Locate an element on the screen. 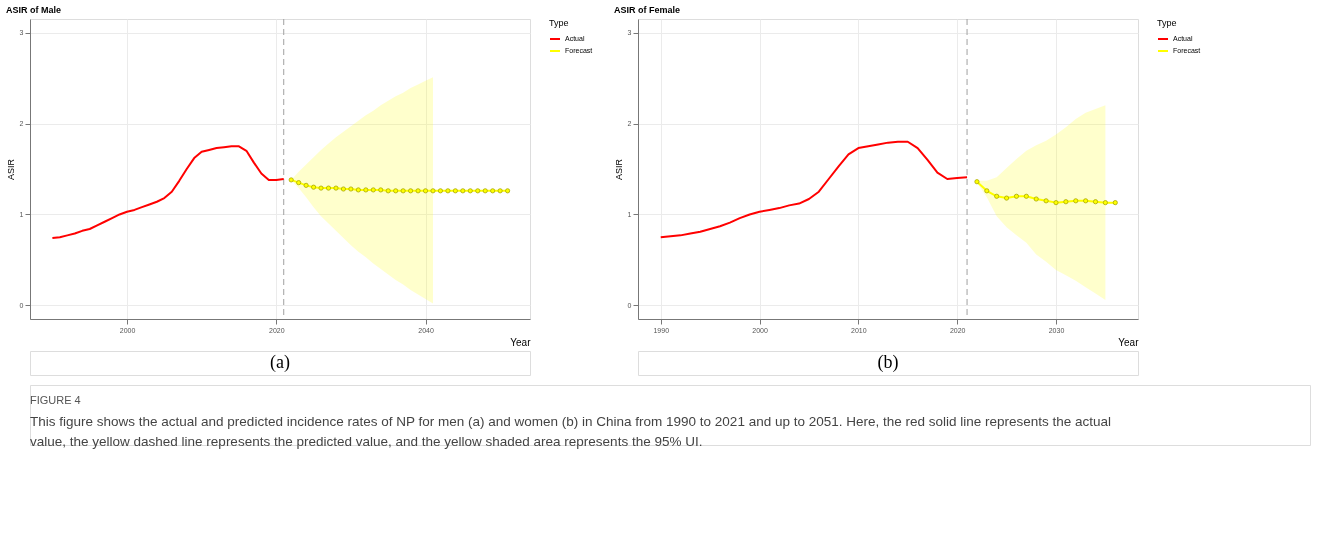 The width and height of the screenshot is (1322, 533). caption: FIGURE 4 is located at coordinates (55, 400).